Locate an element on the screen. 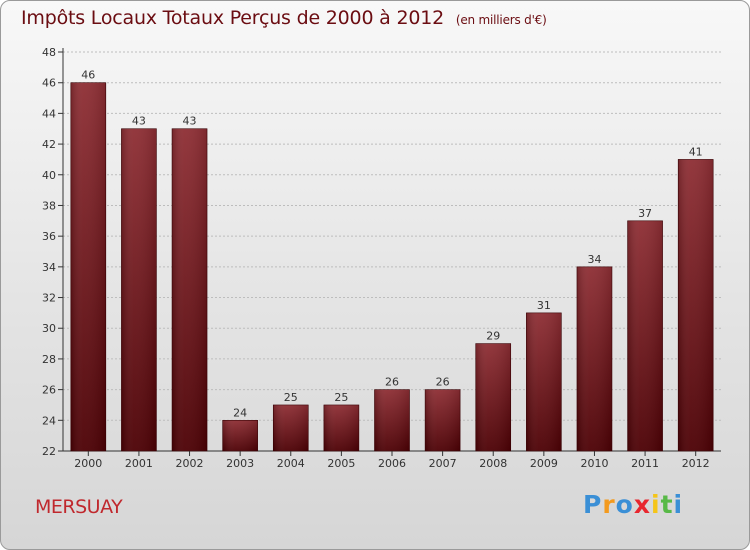 This screenshot has width=750, height=550. x-tick-label: 2002 is located at coordinates (190, 463).